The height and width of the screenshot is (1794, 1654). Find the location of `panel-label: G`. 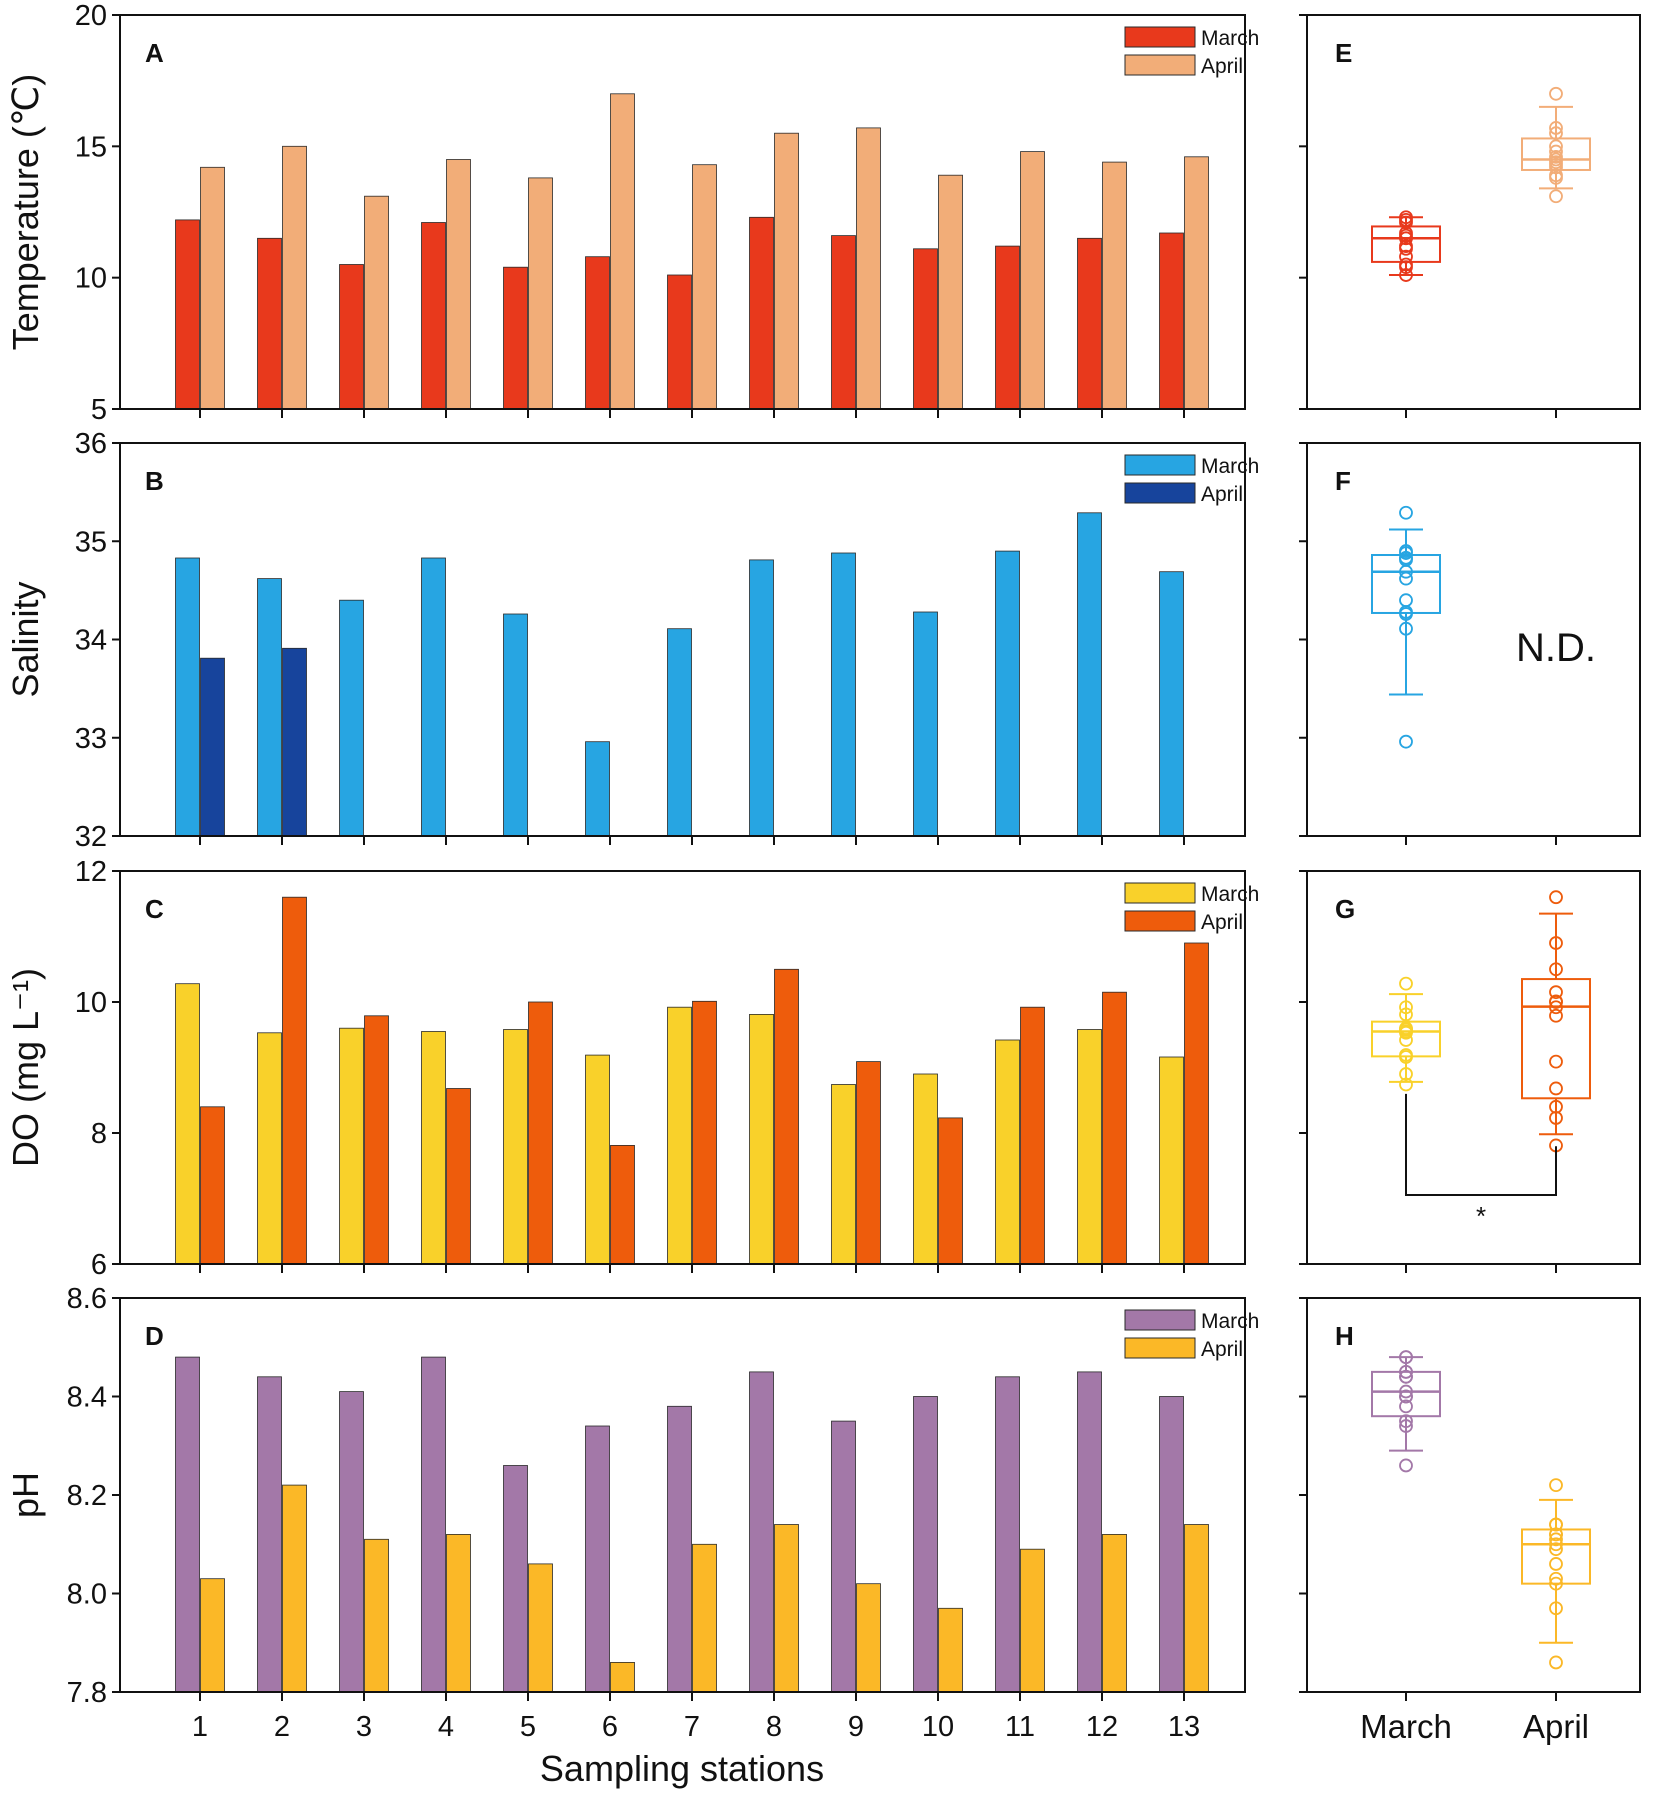

panel-label: G is located at coordinates (1345, 909).